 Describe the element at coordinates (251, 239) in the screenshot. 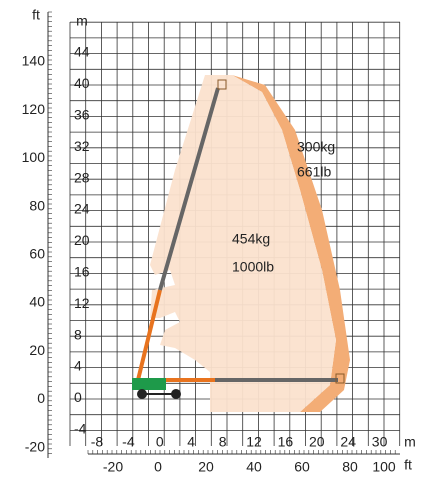

I see `zone-weight: 454kg` at that location.